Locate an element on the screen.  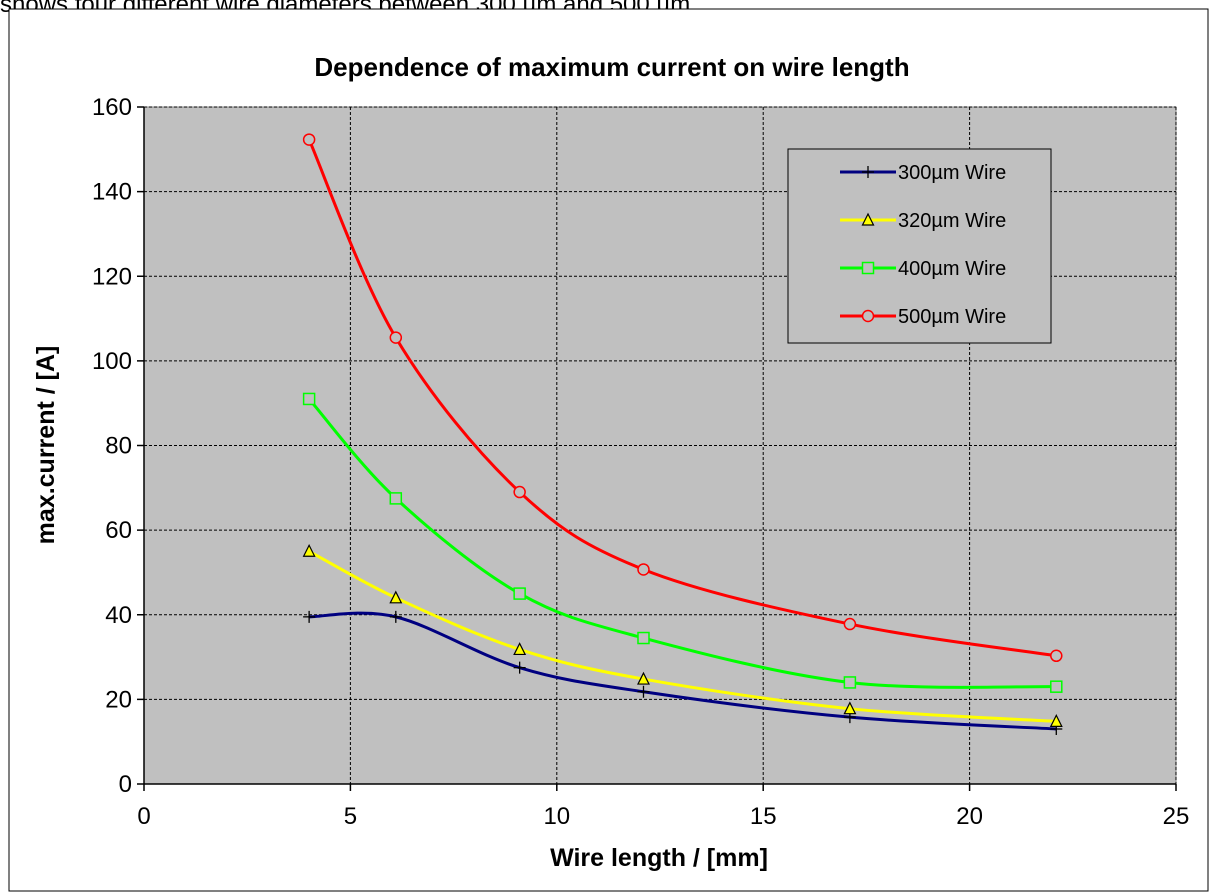
legend-label-1: 320µm Wire is located at coordinates (952, 221).